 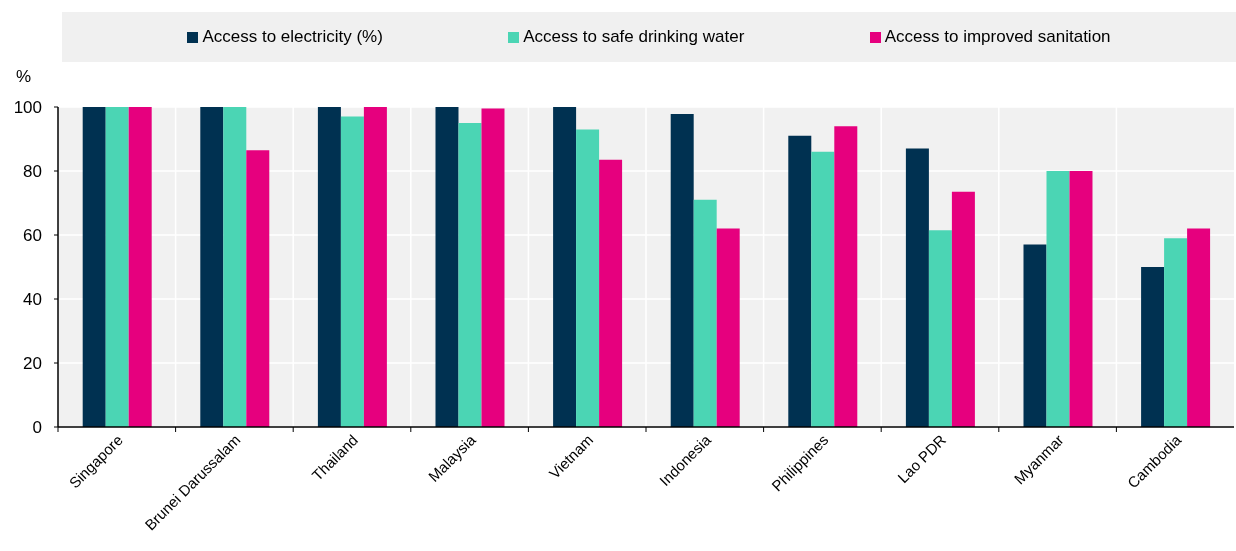 What do you see at coordinates (32, 300) in the screenshot?
I see `y-tick-label: 40` at bounding box center [32, 300].